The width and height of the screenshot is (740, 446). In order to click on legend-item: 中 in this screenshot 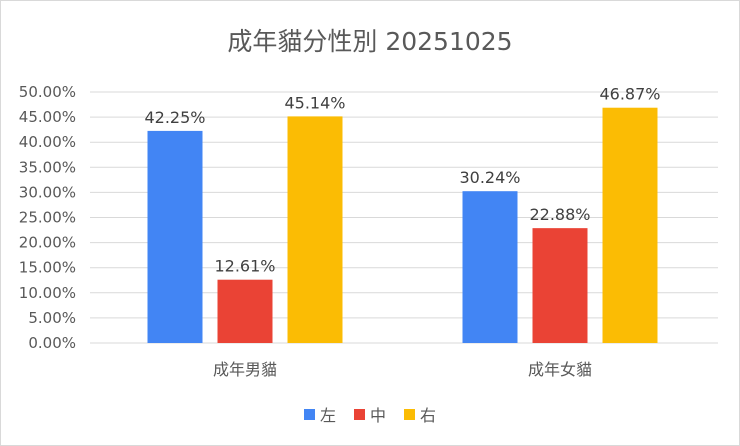, I will do `click(369, 414)`.